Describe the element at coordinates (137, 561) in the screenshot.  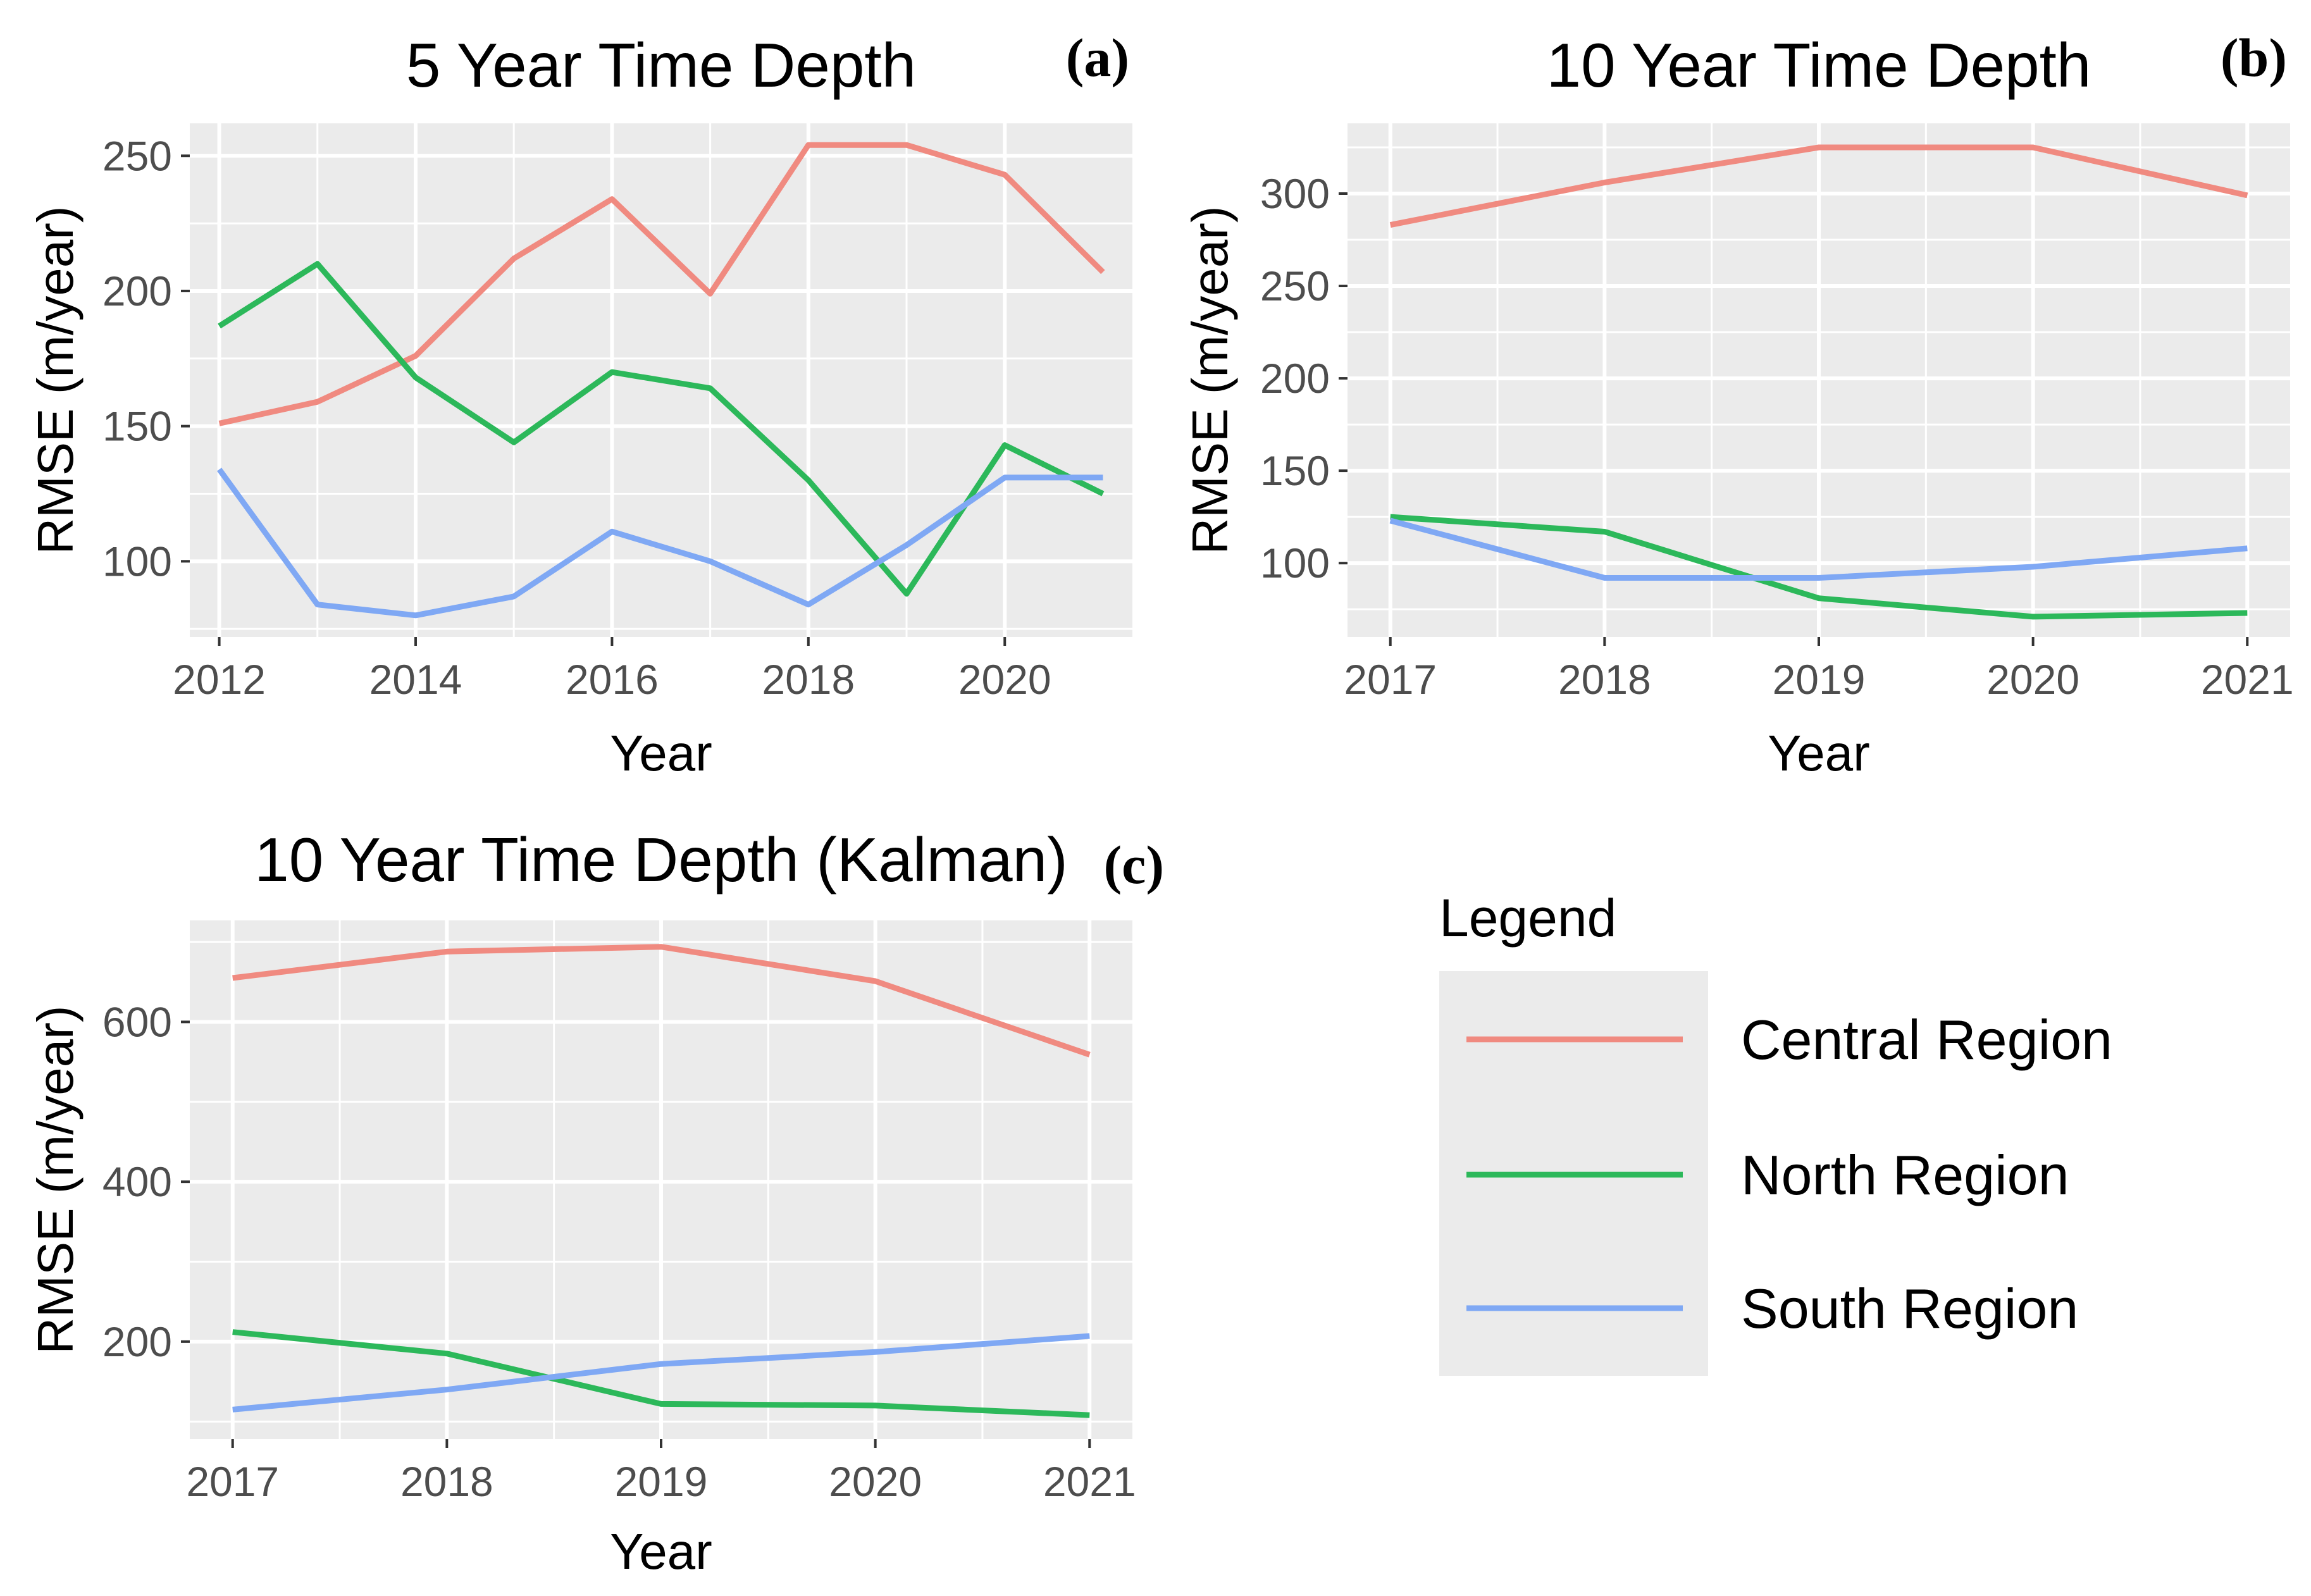
I see `panel-a-y-tick-label: 100` at that location.